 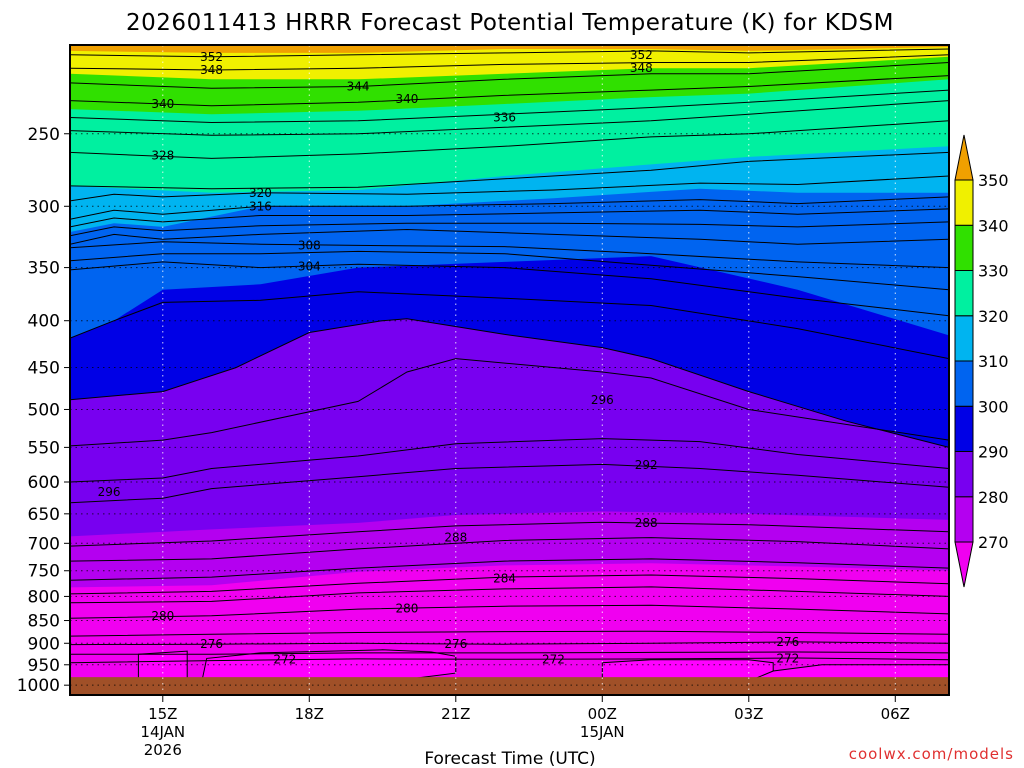 What do you see at coordinates (646, 465) in the screenshot?
I see `contour-label-292: 292` at bounding box center [646, 465].